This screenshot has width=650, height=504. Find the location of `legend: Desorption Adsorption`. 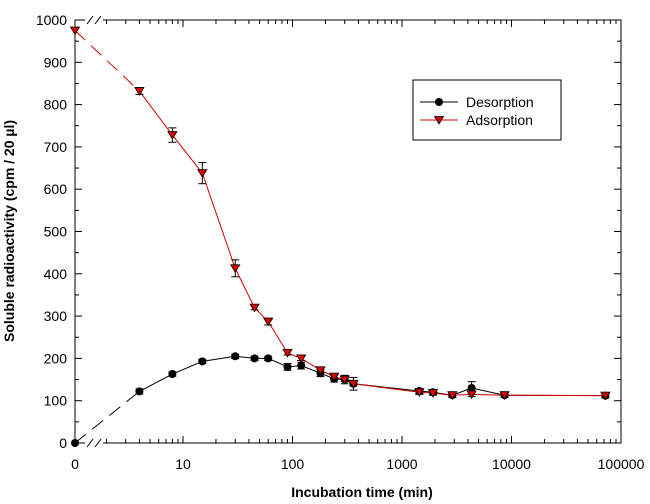

legend: Desorption Adsorption is located at coordinates (487, 110).